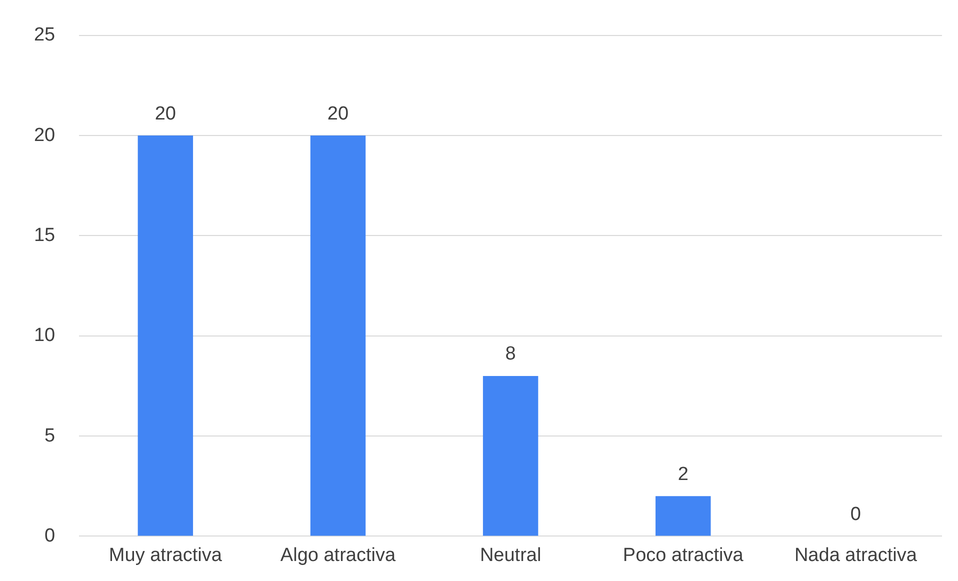 This screenshot has height=581, width=958. Describe the element at coordinates (338, 555) in the screenshot. I see `x-tick-label: Algo atractiva` at that location.